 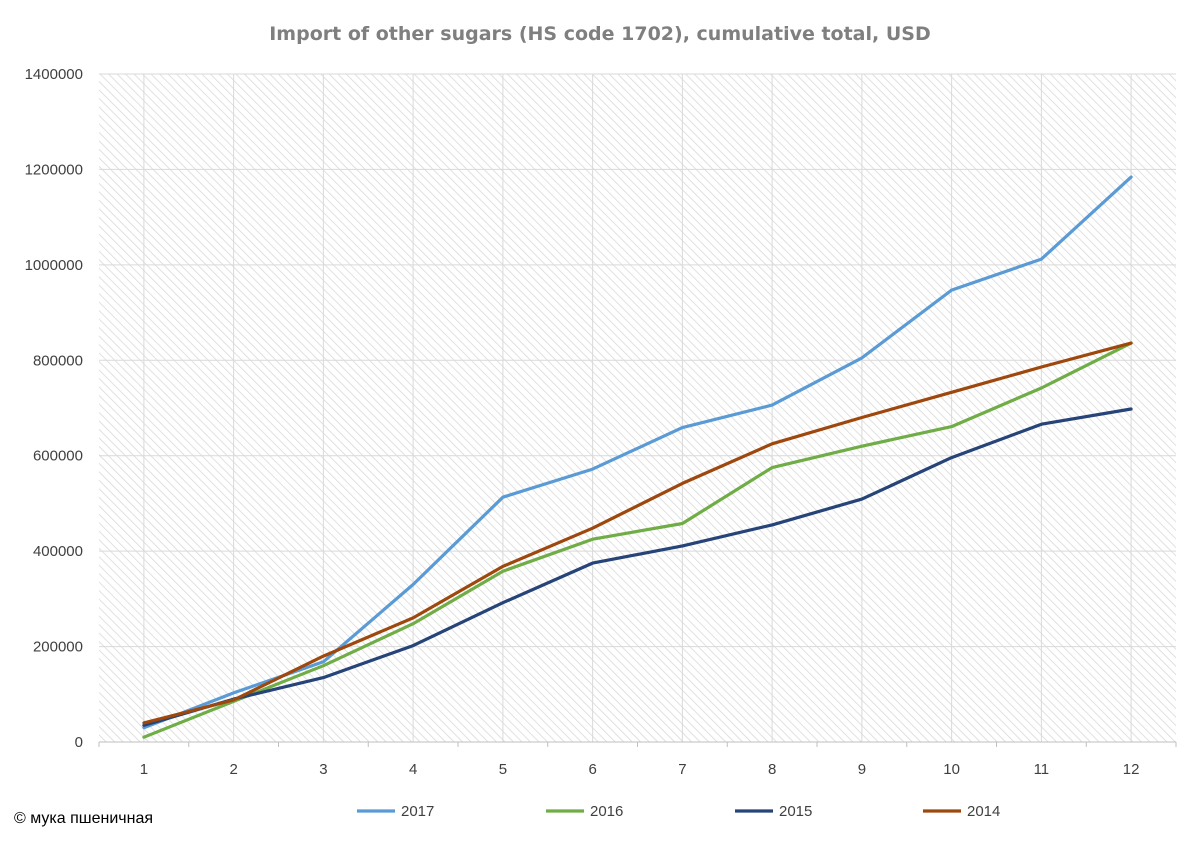 What do you see at coordinates (640, 769) in the screenshot?
I see `x-axis-tick-labels: 1 2 3 4 5 6 7 8 9 10 11 12` at bounding box center [640, 769].